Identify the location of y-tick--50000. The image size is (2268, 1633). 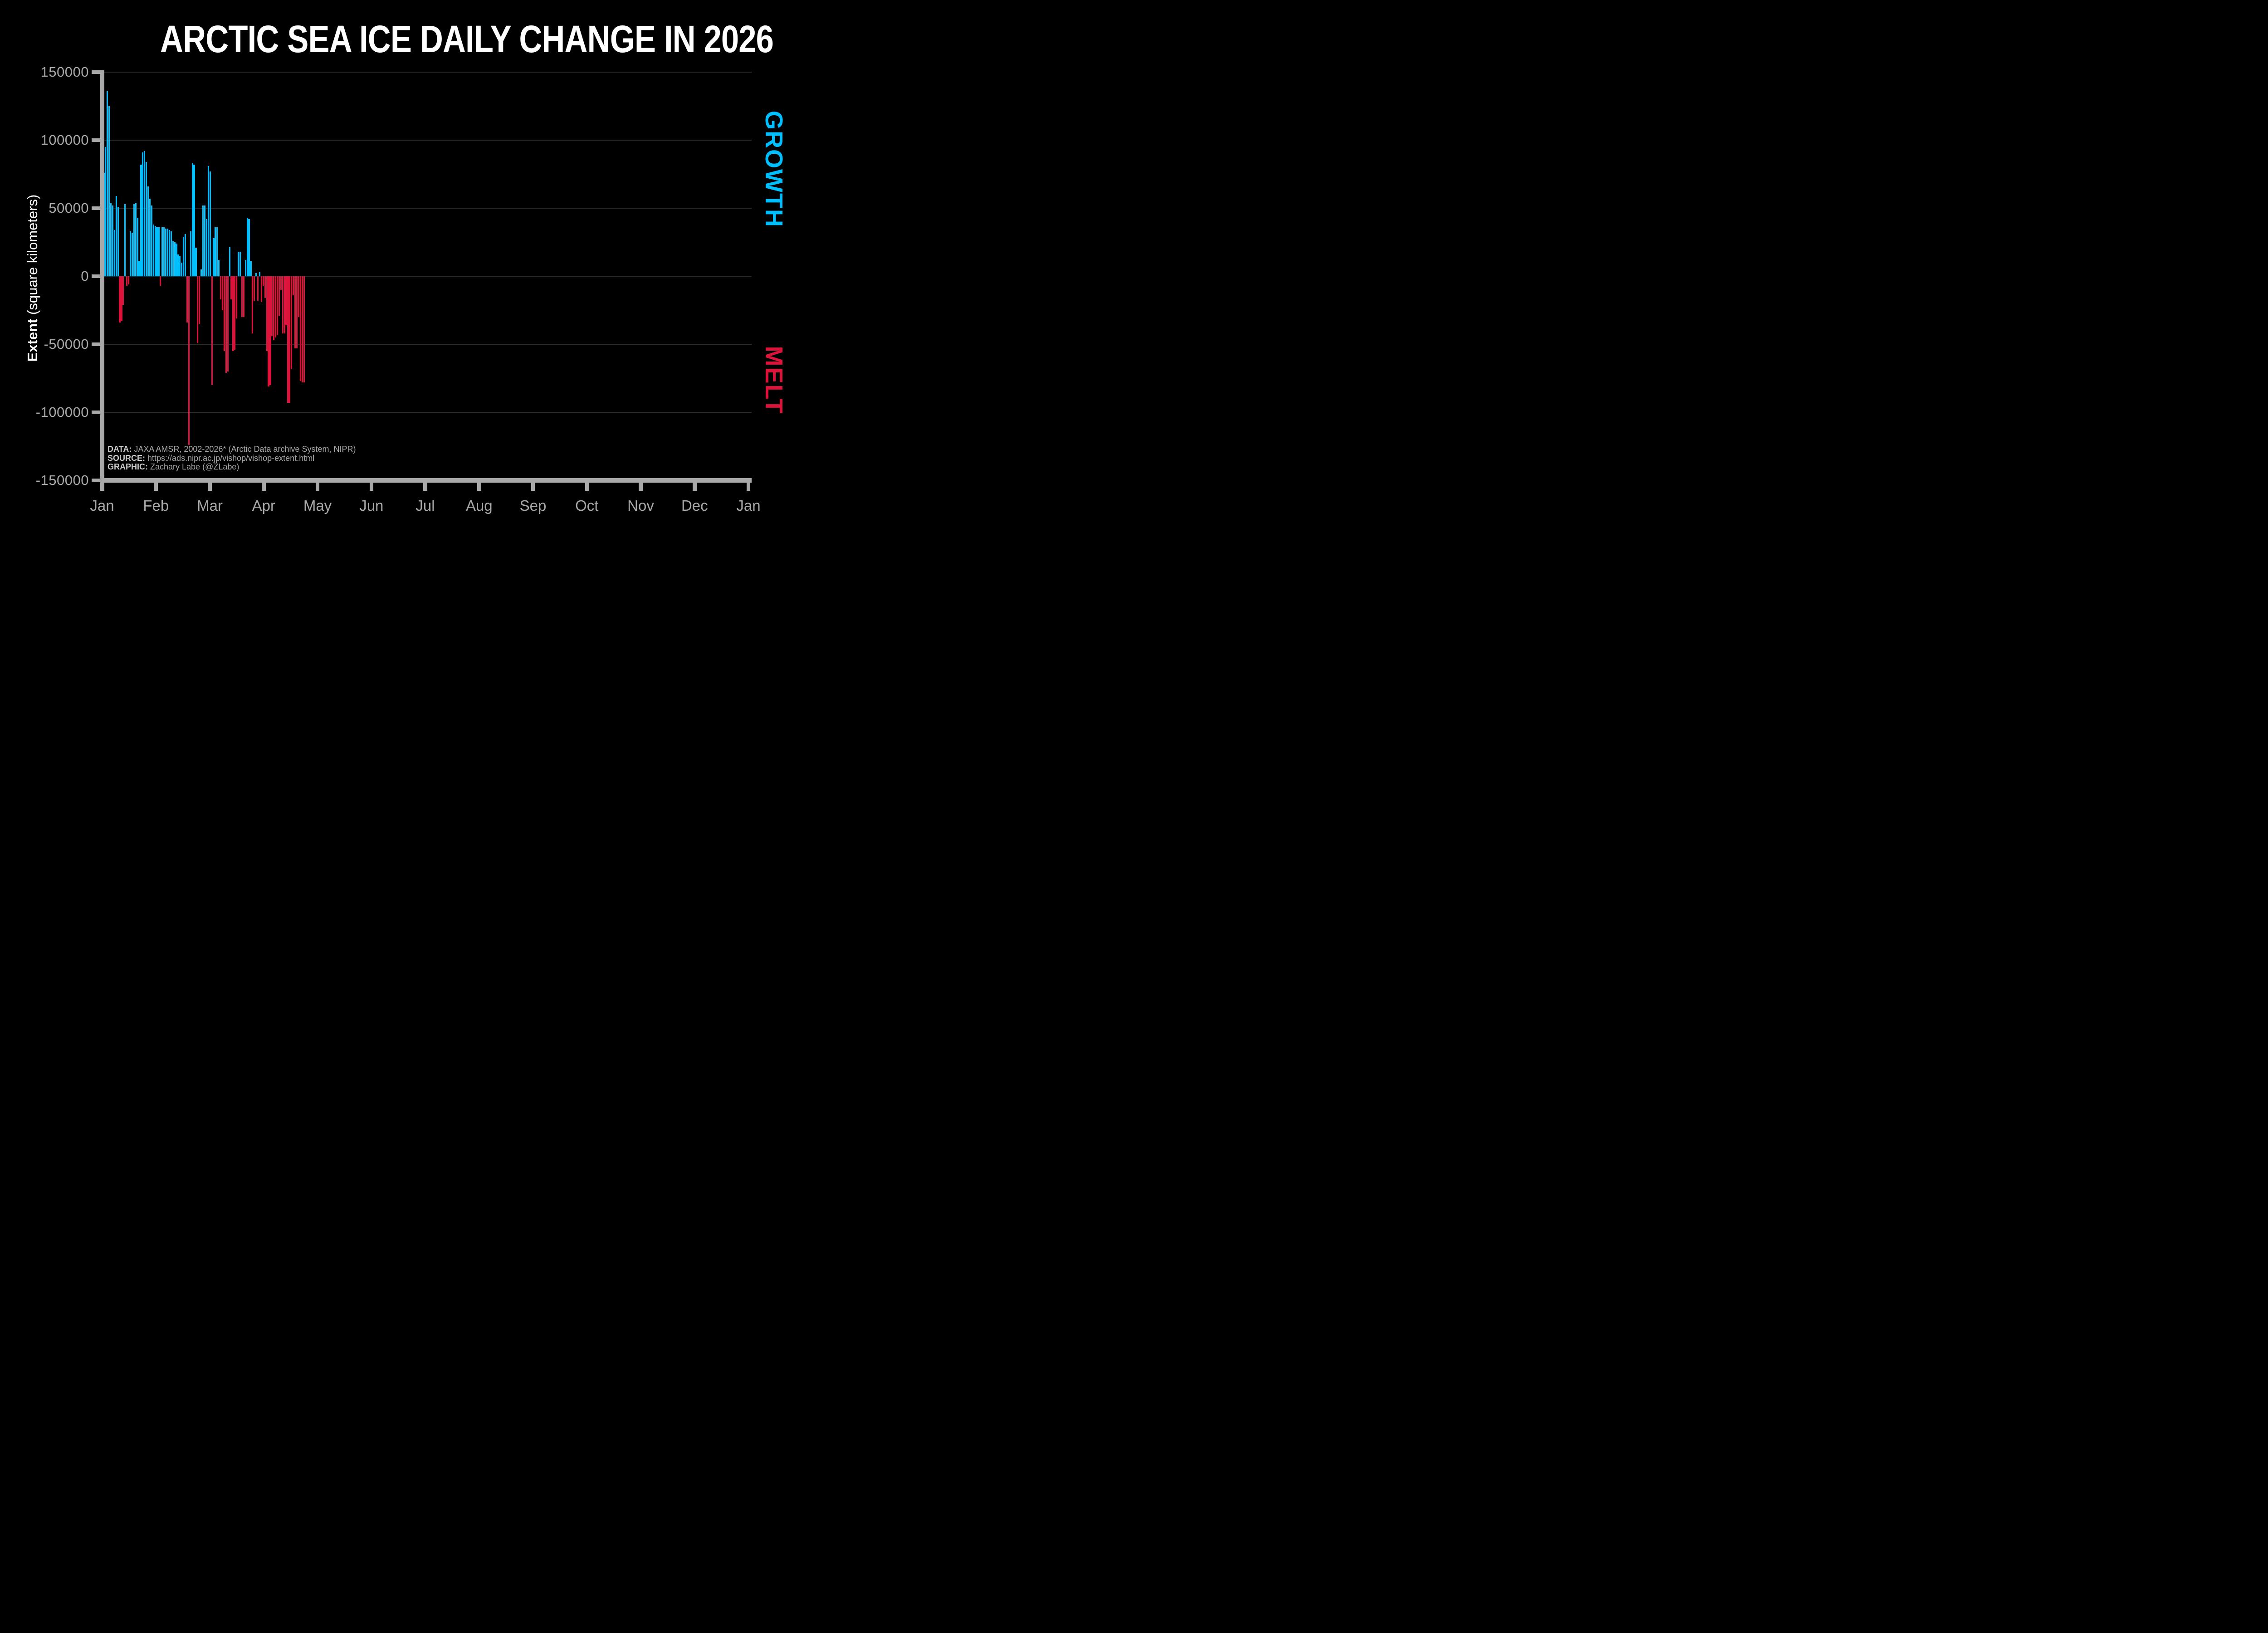
(96, 344).